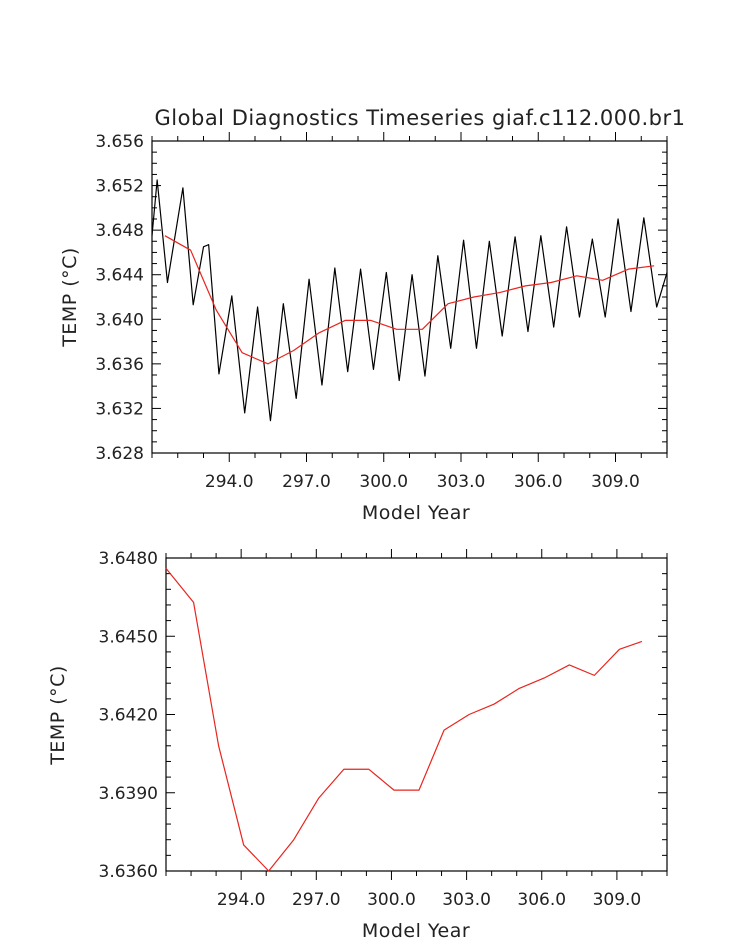 The image size is (733, 945). What do you see at coordinates (615, 482) in the screenshot?
I see `top-x-tick-label: 309.0` at bounding box center [615, 482].